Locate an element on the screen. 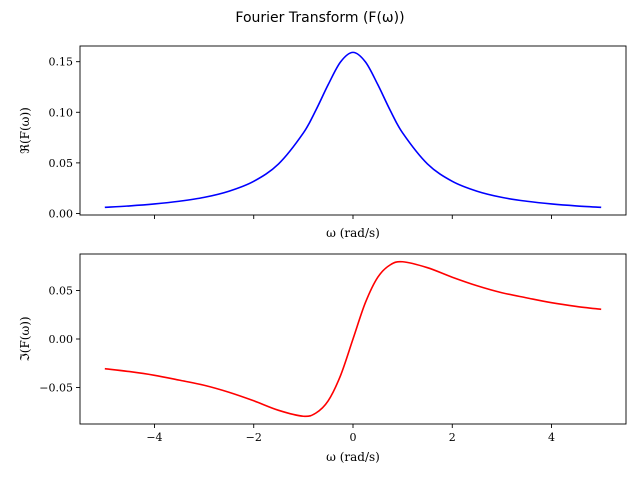  imaginary-part-xlabel: ω (rad/s) is located at coordinates (353, 457).